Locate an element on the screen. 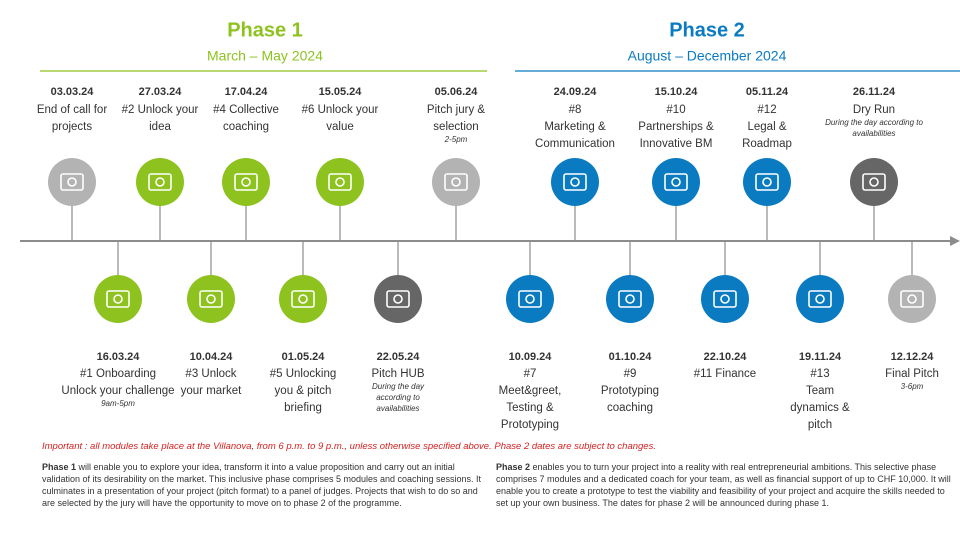 The width and height of the screenshot is (960, 540). milestone-label: you & pitch is located at coordinates (303, 391).